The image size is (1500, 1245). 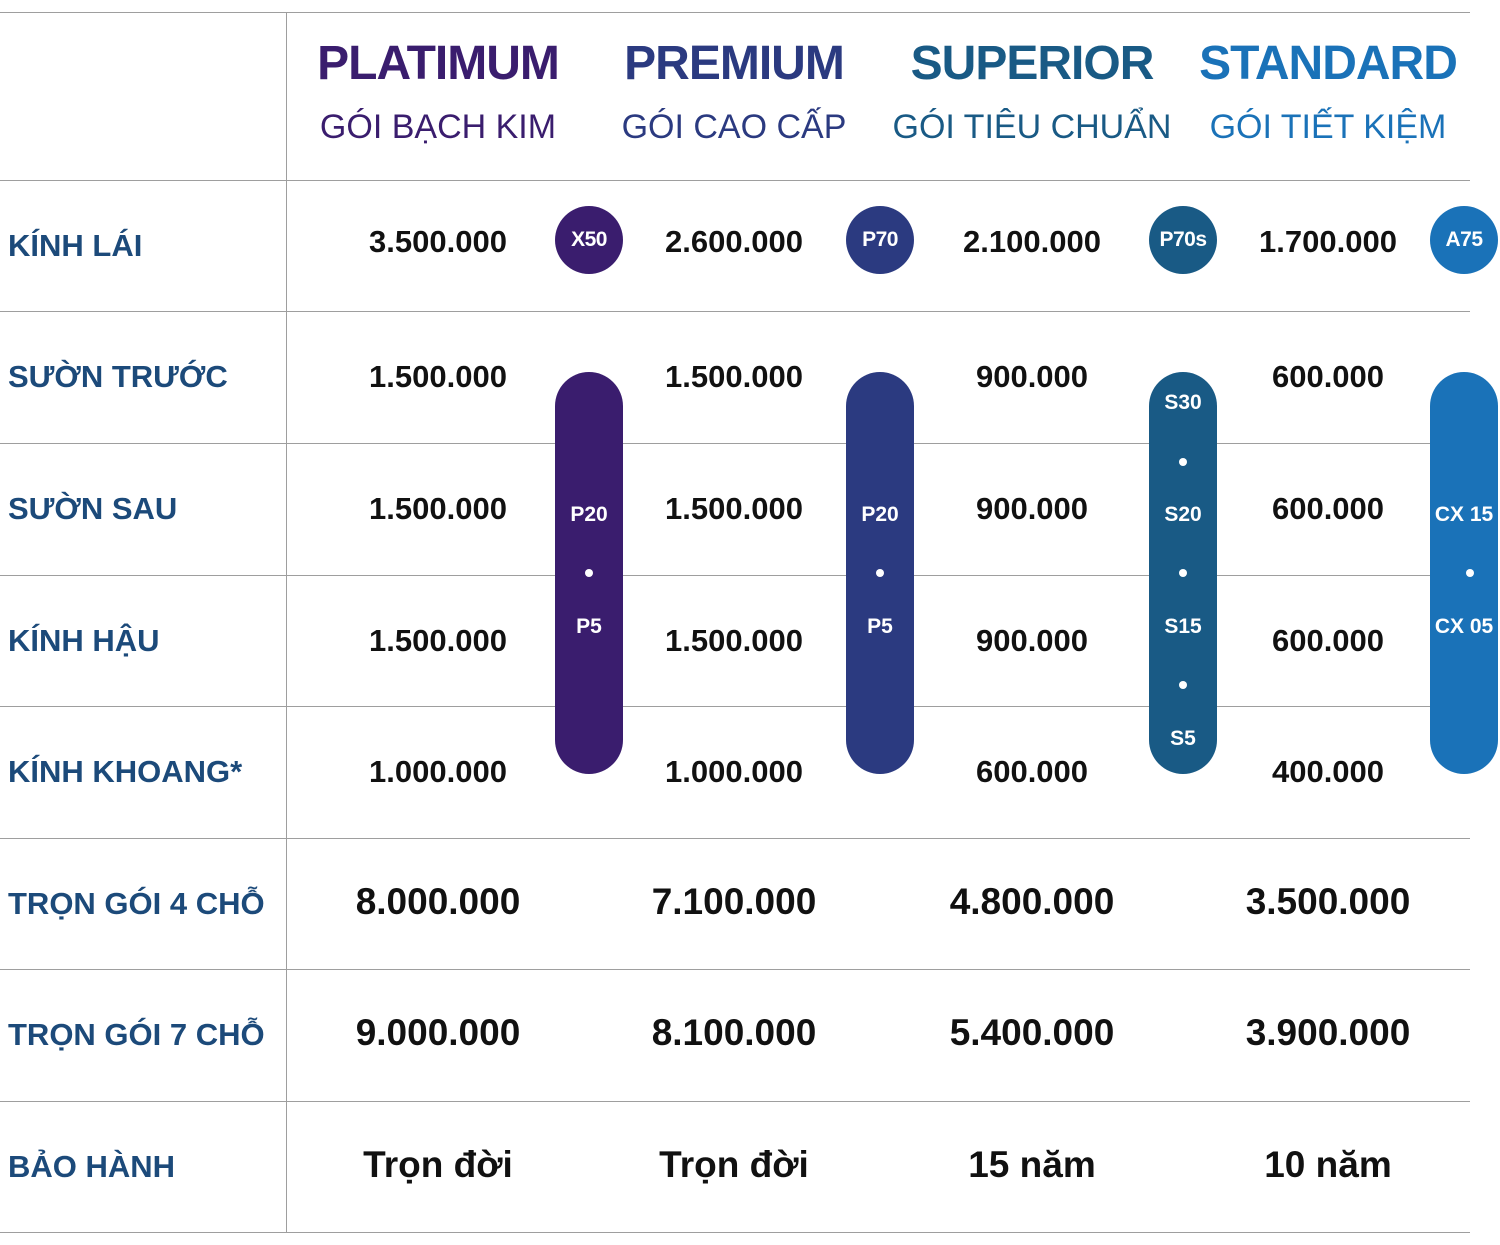 What do you see at coordinates (1464, 240) in the screenshot?
I see `film-badge-standard: A75` at bounding box center [1464, 240].